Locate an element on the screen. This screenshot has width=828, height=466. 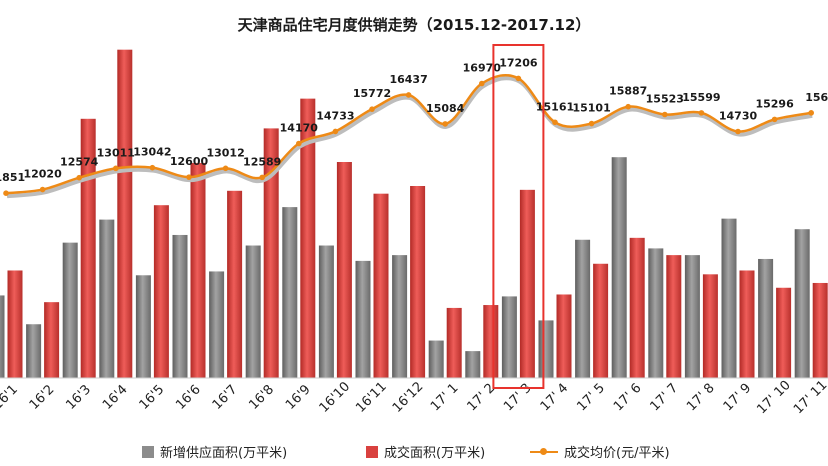
price-label: 12589 is located at coordinates (262, 161).